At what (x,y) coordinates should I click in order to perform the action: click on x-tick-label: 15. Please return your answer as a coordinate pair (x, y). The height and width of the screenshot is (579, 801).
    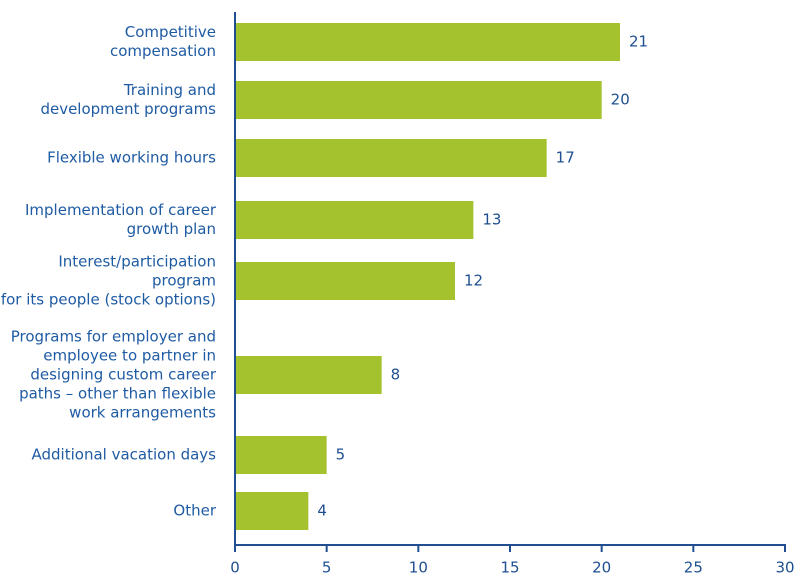
    Looking at the image, I should click on (509, 568).